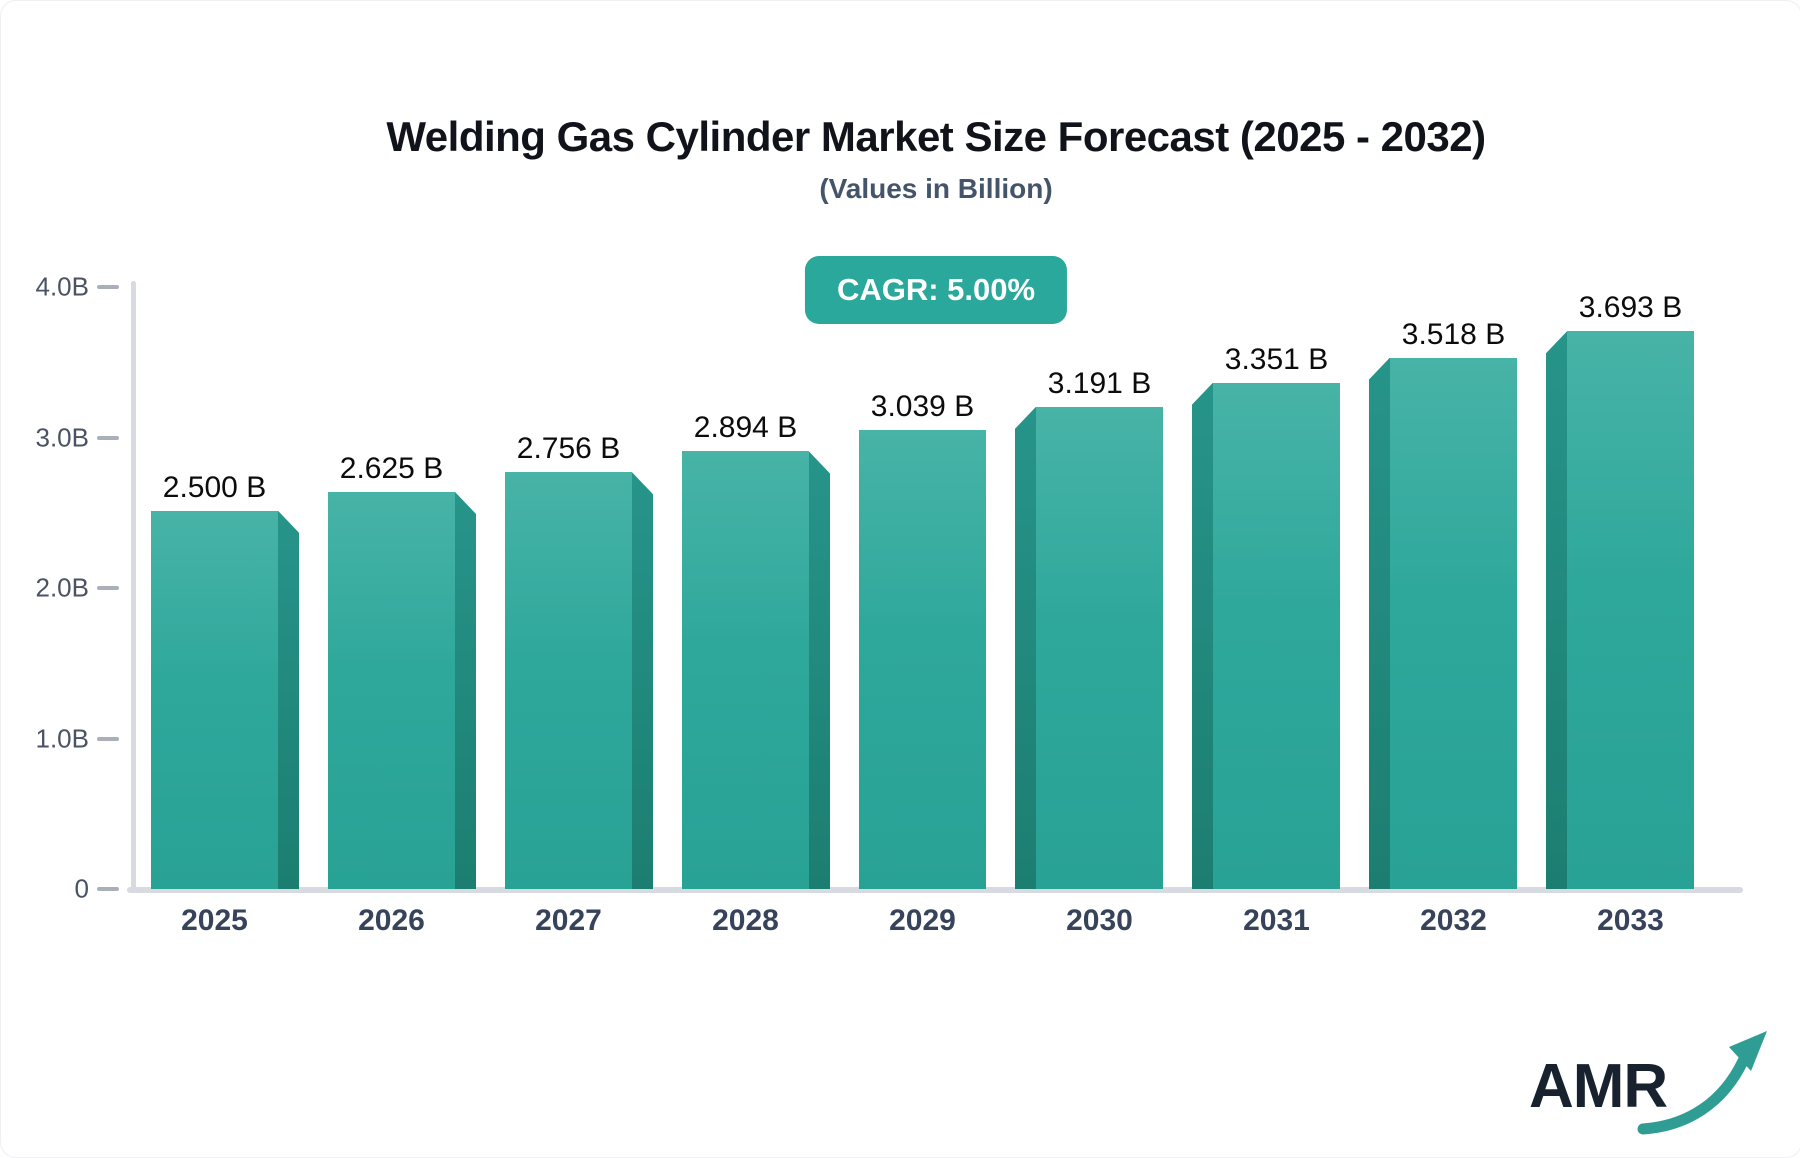 The width and height of the screenshot is (1800, 1158). What do you see at coordinates (745, 920) in the screenshot?
I see `x-tick-label: 2028` at bounding box center [745, 920].